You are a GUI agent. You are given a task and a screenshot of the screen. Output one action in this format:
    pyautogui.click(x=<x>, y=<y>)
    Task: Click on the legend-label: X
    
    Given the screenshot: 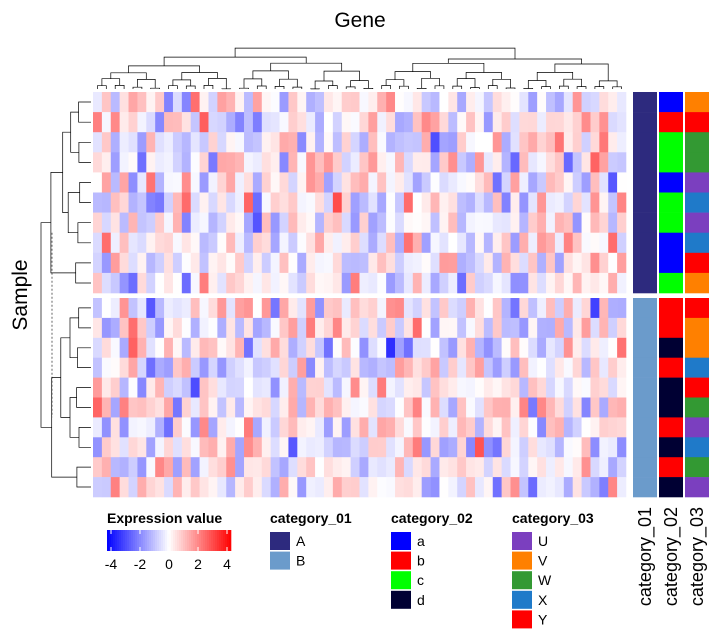 What is the action you would take?
    pyautogui.click(x=543, y=600)
    